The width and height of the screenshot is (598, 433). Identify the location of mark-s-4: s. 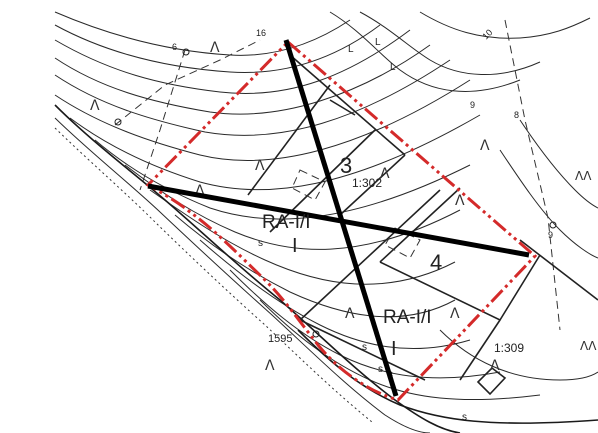
(464, 417).